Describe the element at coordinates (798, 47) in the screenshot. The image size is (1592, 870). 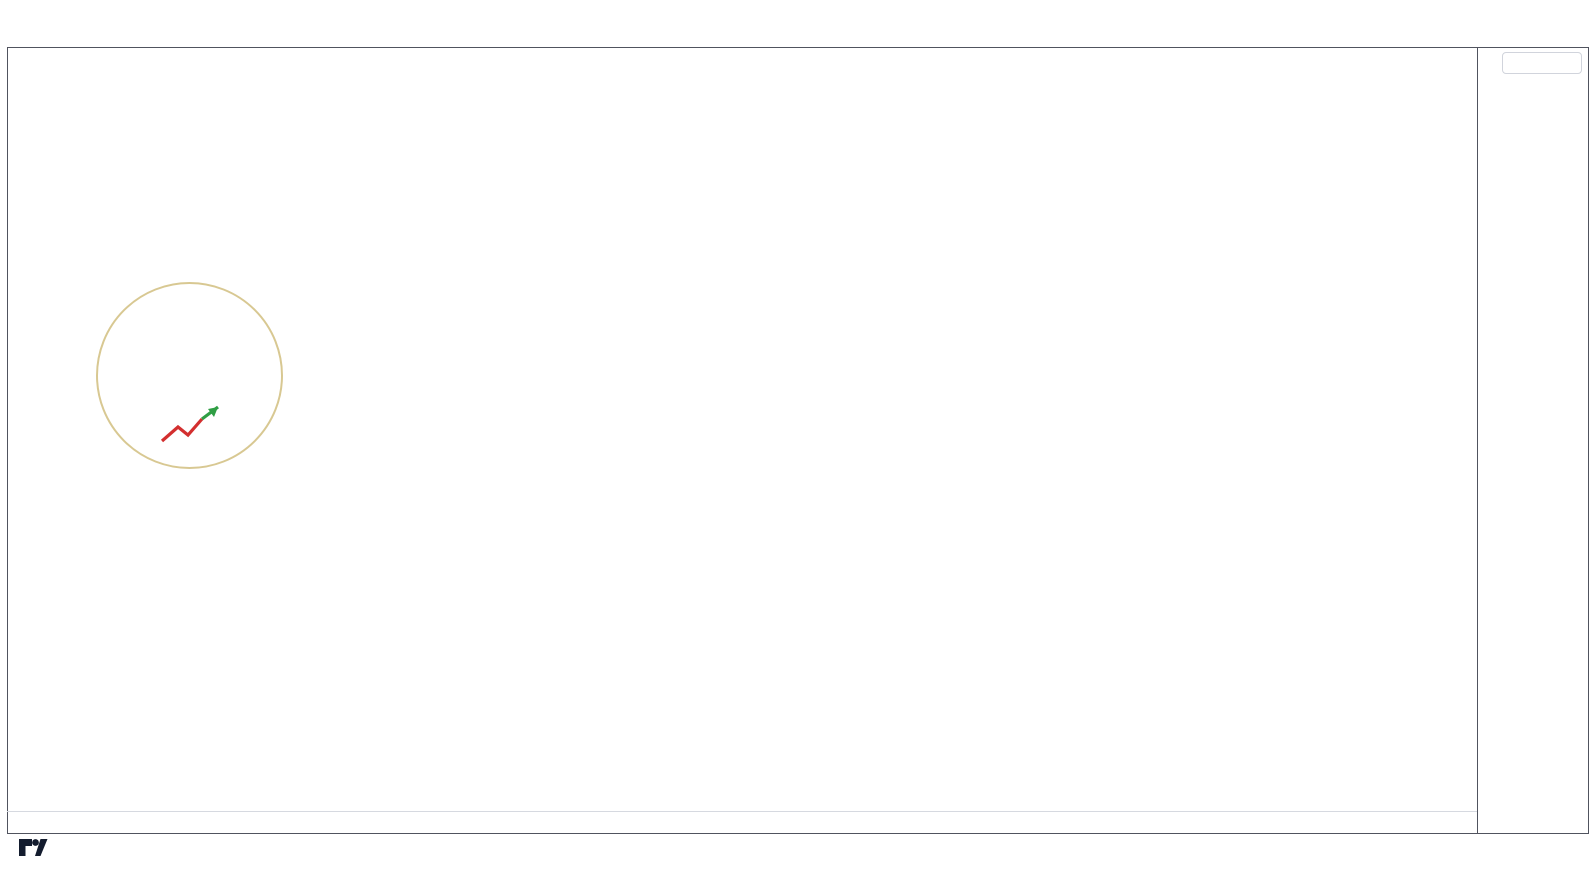
I see `chart-frame-top` at that location.